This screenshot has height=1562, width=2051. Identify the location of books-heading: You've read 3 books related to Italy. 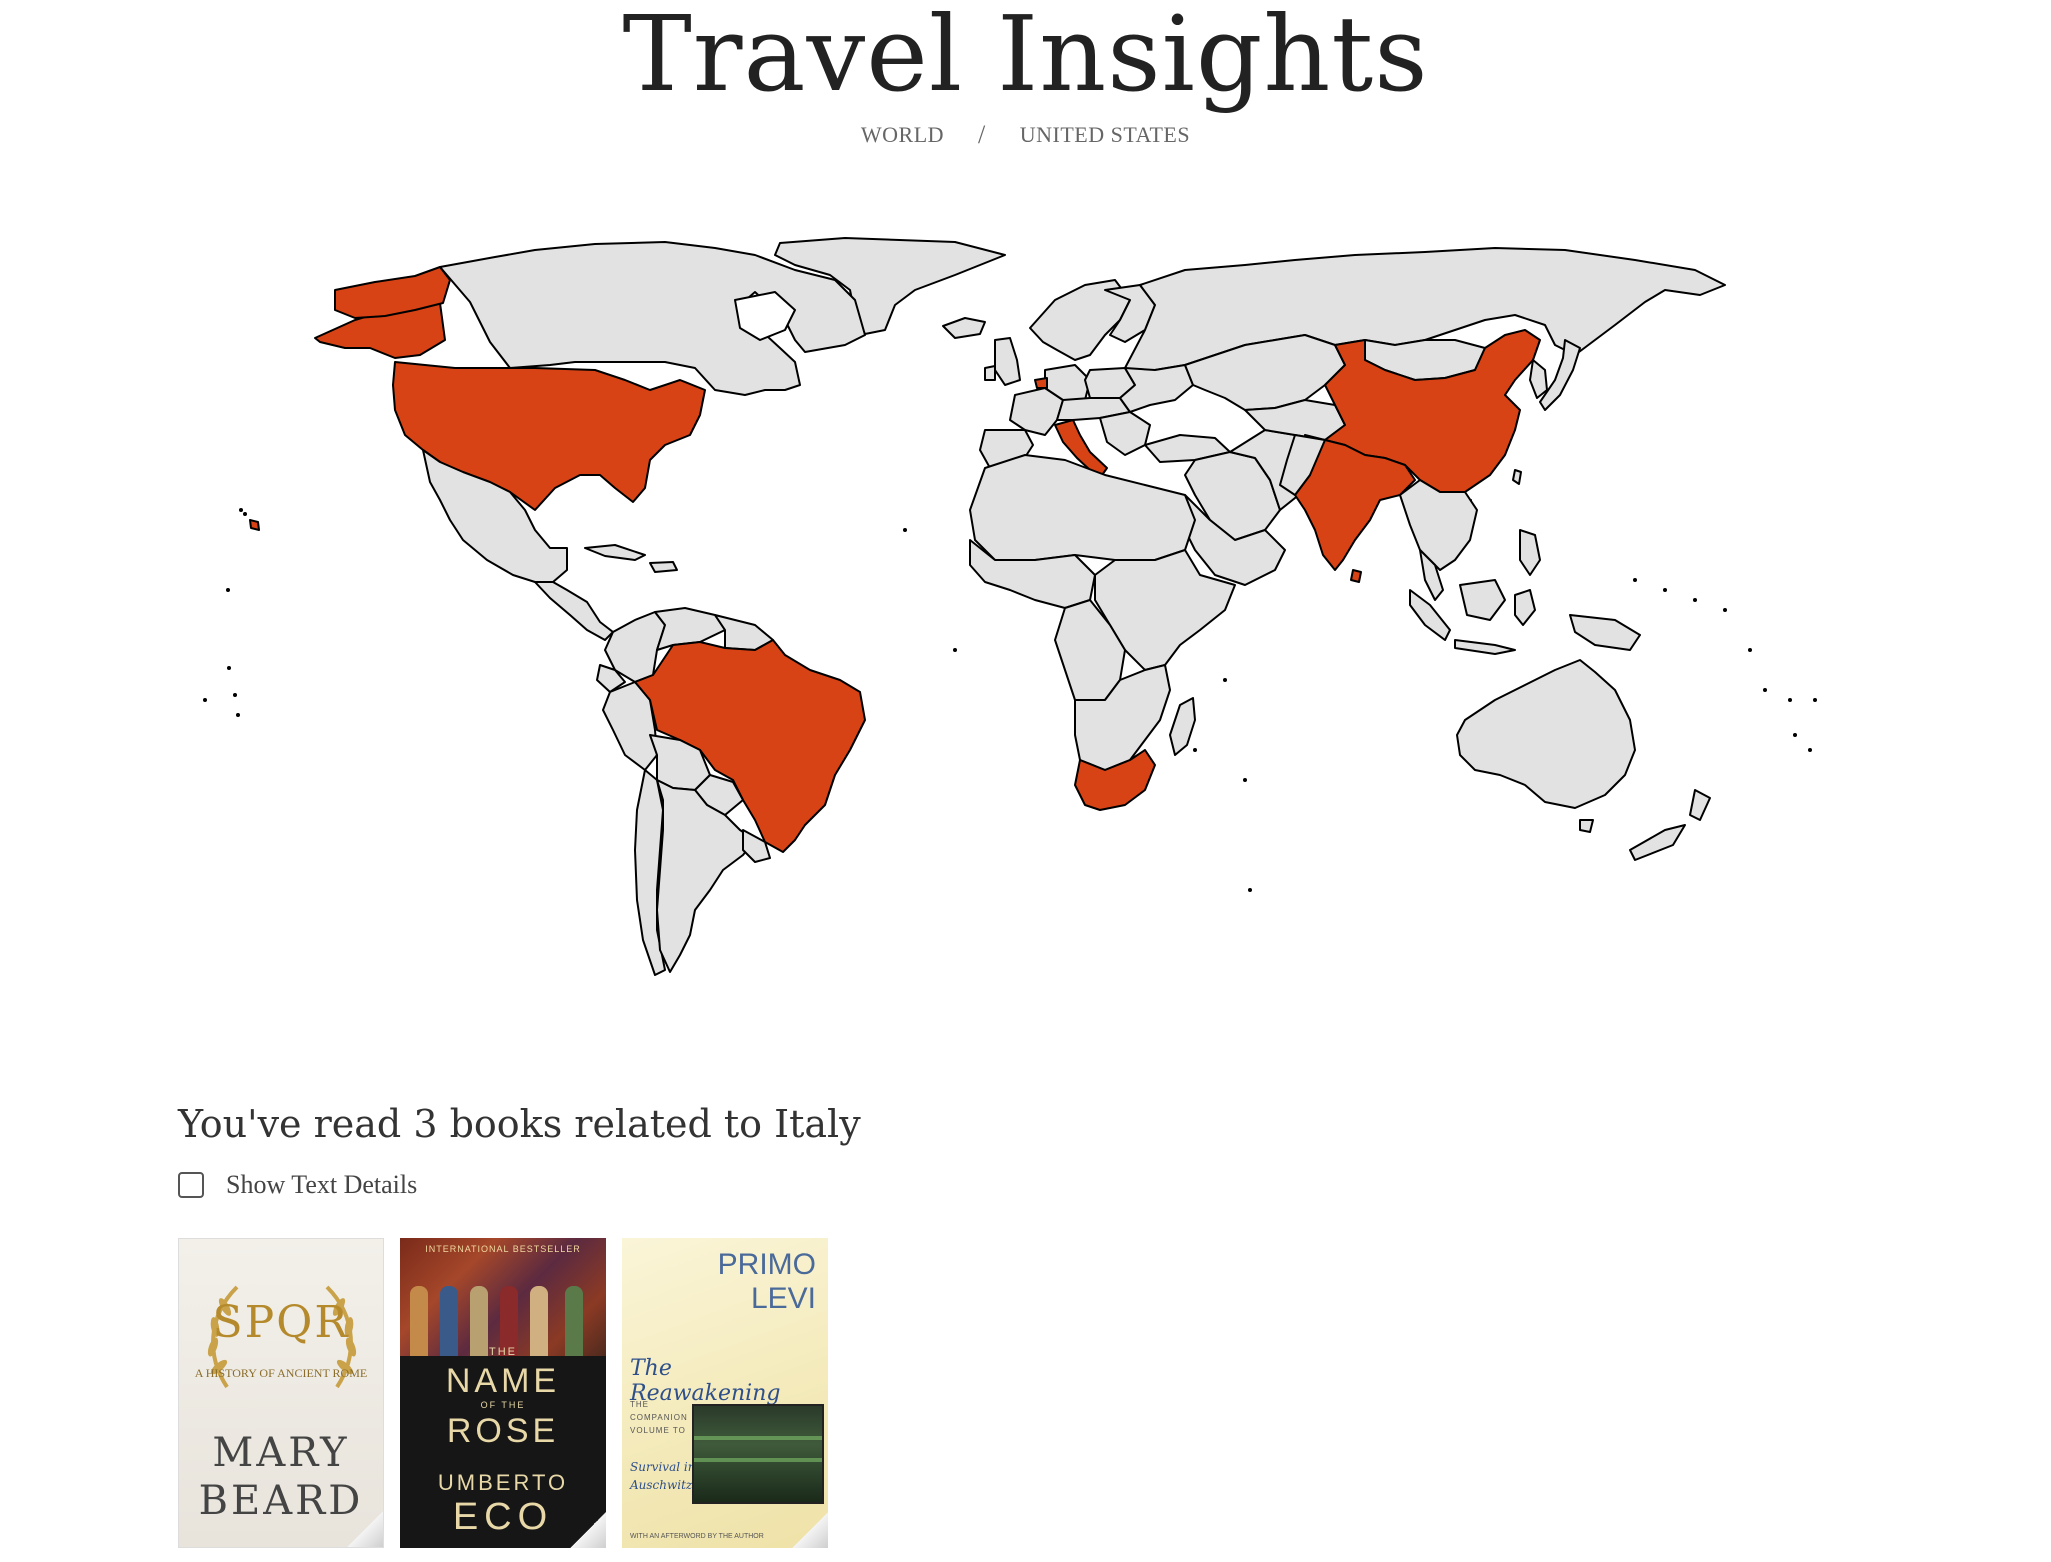
(519, 1124).